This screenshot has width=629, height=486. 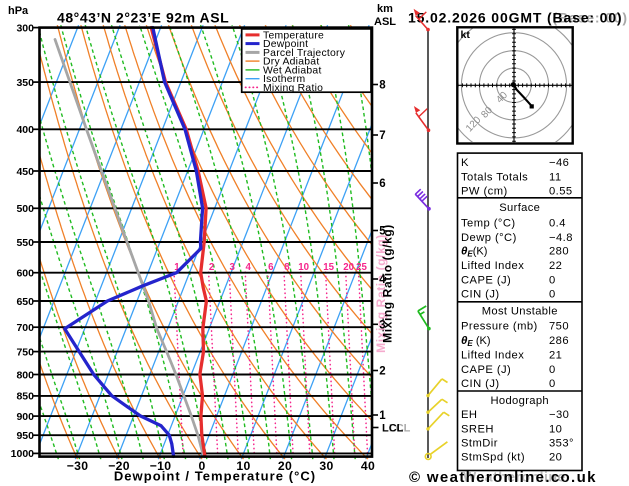 I want to click on svg-text: K, so click(x=465, y=163).